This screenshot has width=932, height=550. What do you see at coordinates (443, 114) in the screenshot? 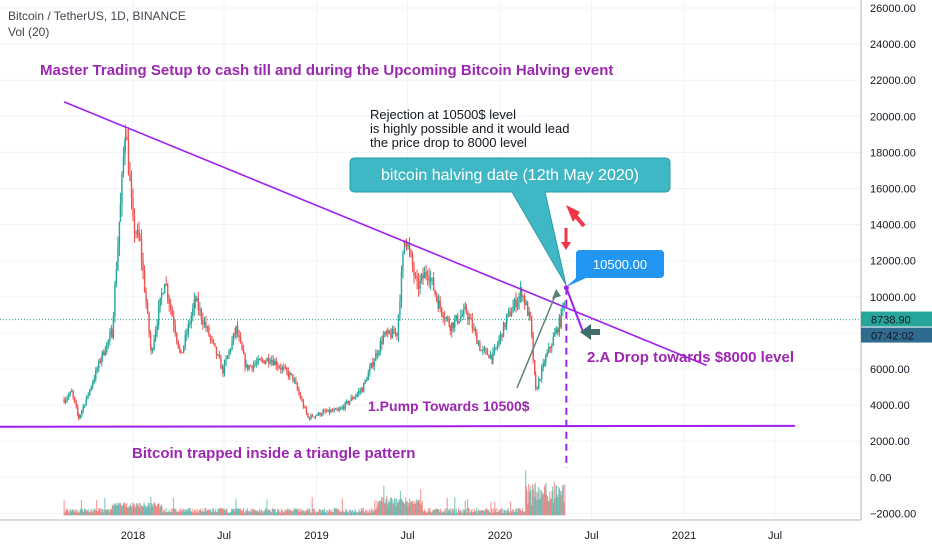
I see `rejection-note-line-1: Rejection at 10500$ level` at bounding box center [443, 114].